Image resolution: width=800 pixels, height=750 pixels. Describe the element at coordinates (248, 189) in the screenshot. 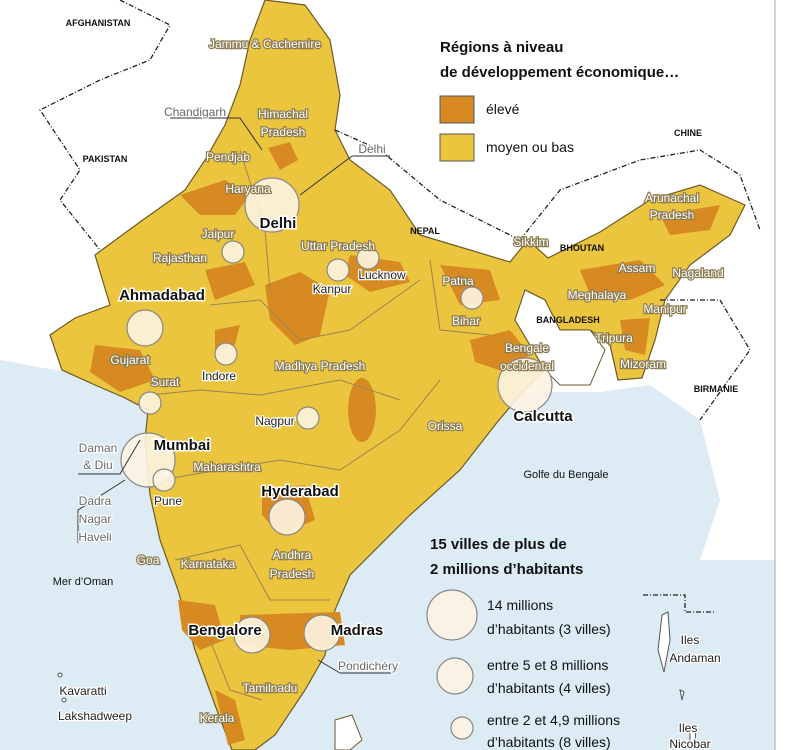

I see `state-label: Haryana` at that location.